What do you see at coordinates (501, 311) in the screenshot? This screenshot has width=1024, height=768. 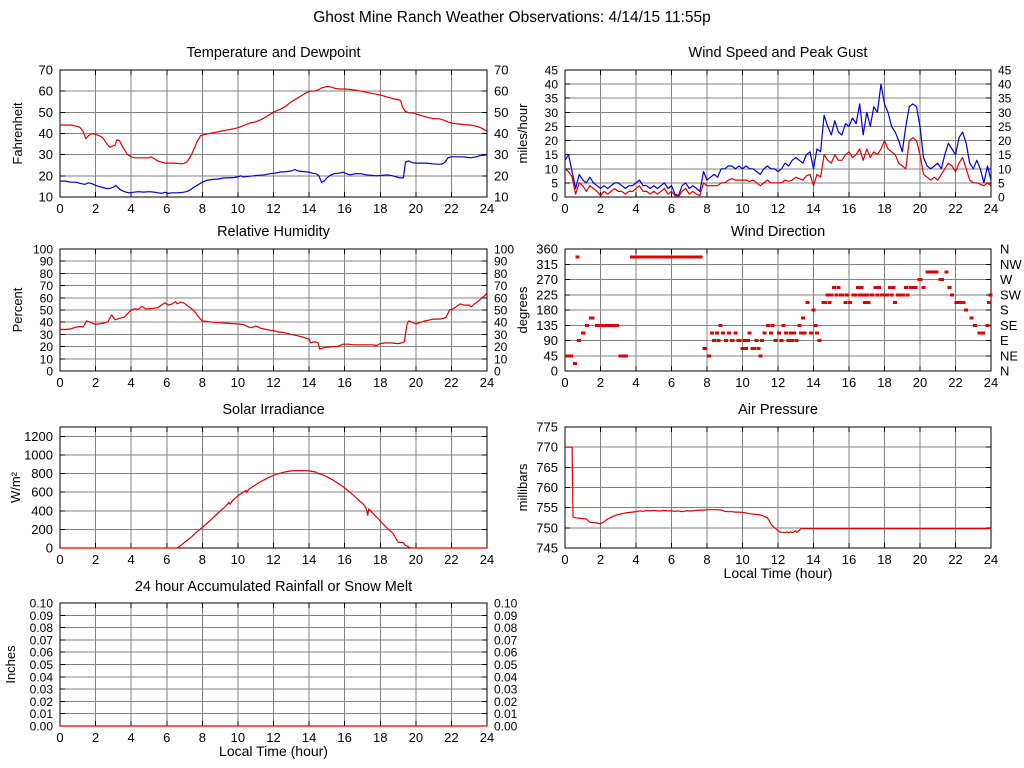 I see `y-tick-label-right: 50` at bounding box center [501, 311].